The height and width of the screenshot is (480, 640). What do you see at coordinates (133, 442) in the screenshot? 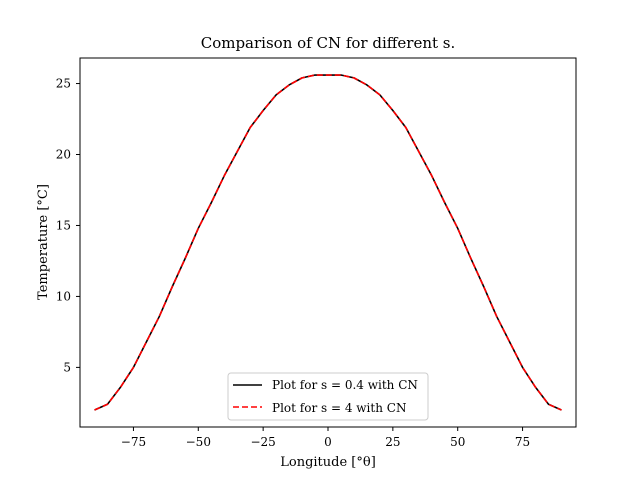
I see `x-tick-label: −75` at bounding box center [133, 442].